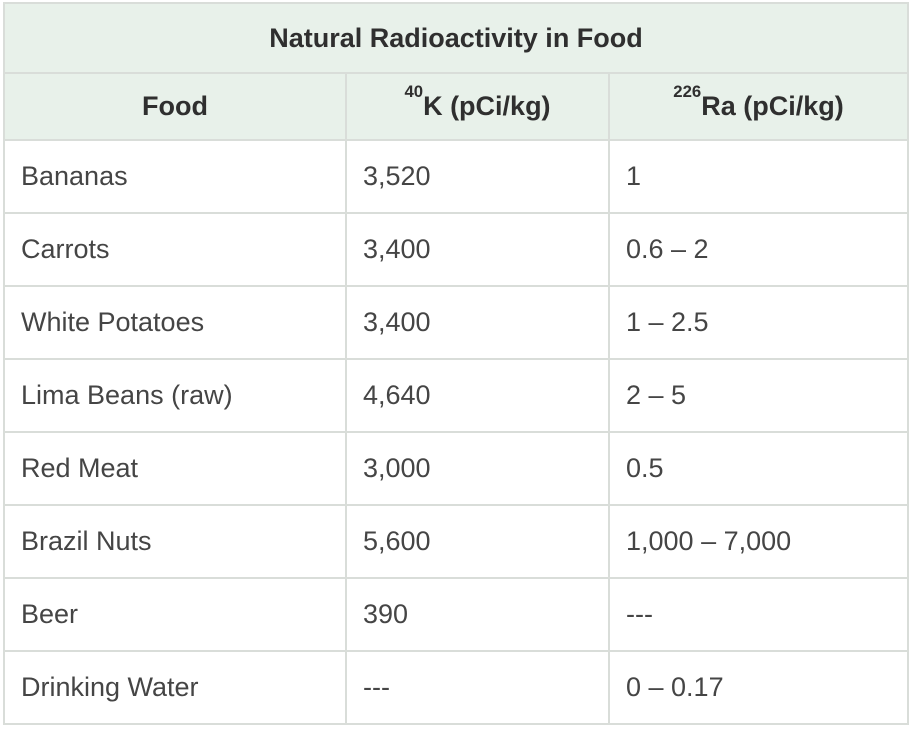 The height and width of the screenshot is (752, 914). Describe the element at coordinates (758, 322) in the screenshot. I see `cell-ra226: 1 – 2.5` at that location.